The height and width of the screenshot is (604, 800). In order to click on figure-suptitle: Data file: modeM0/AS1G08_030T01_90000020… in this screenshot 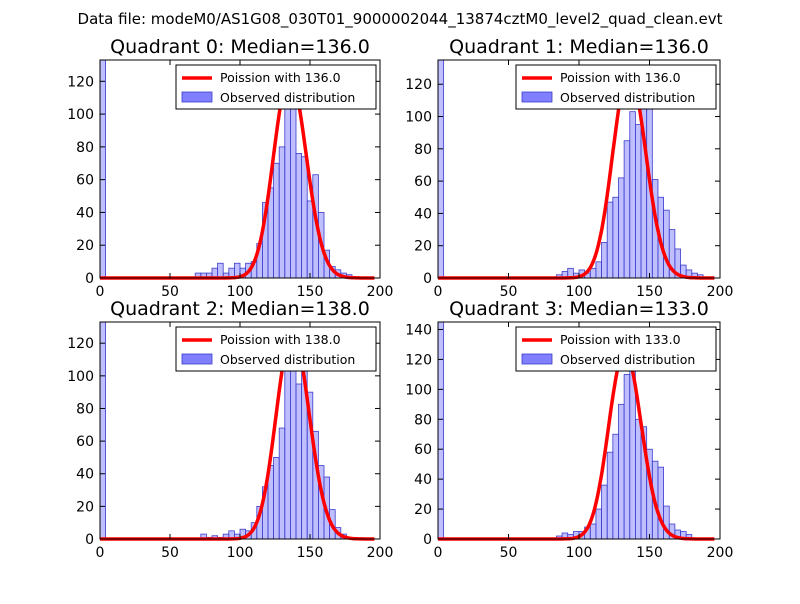, I will do `click(400, 19)`.